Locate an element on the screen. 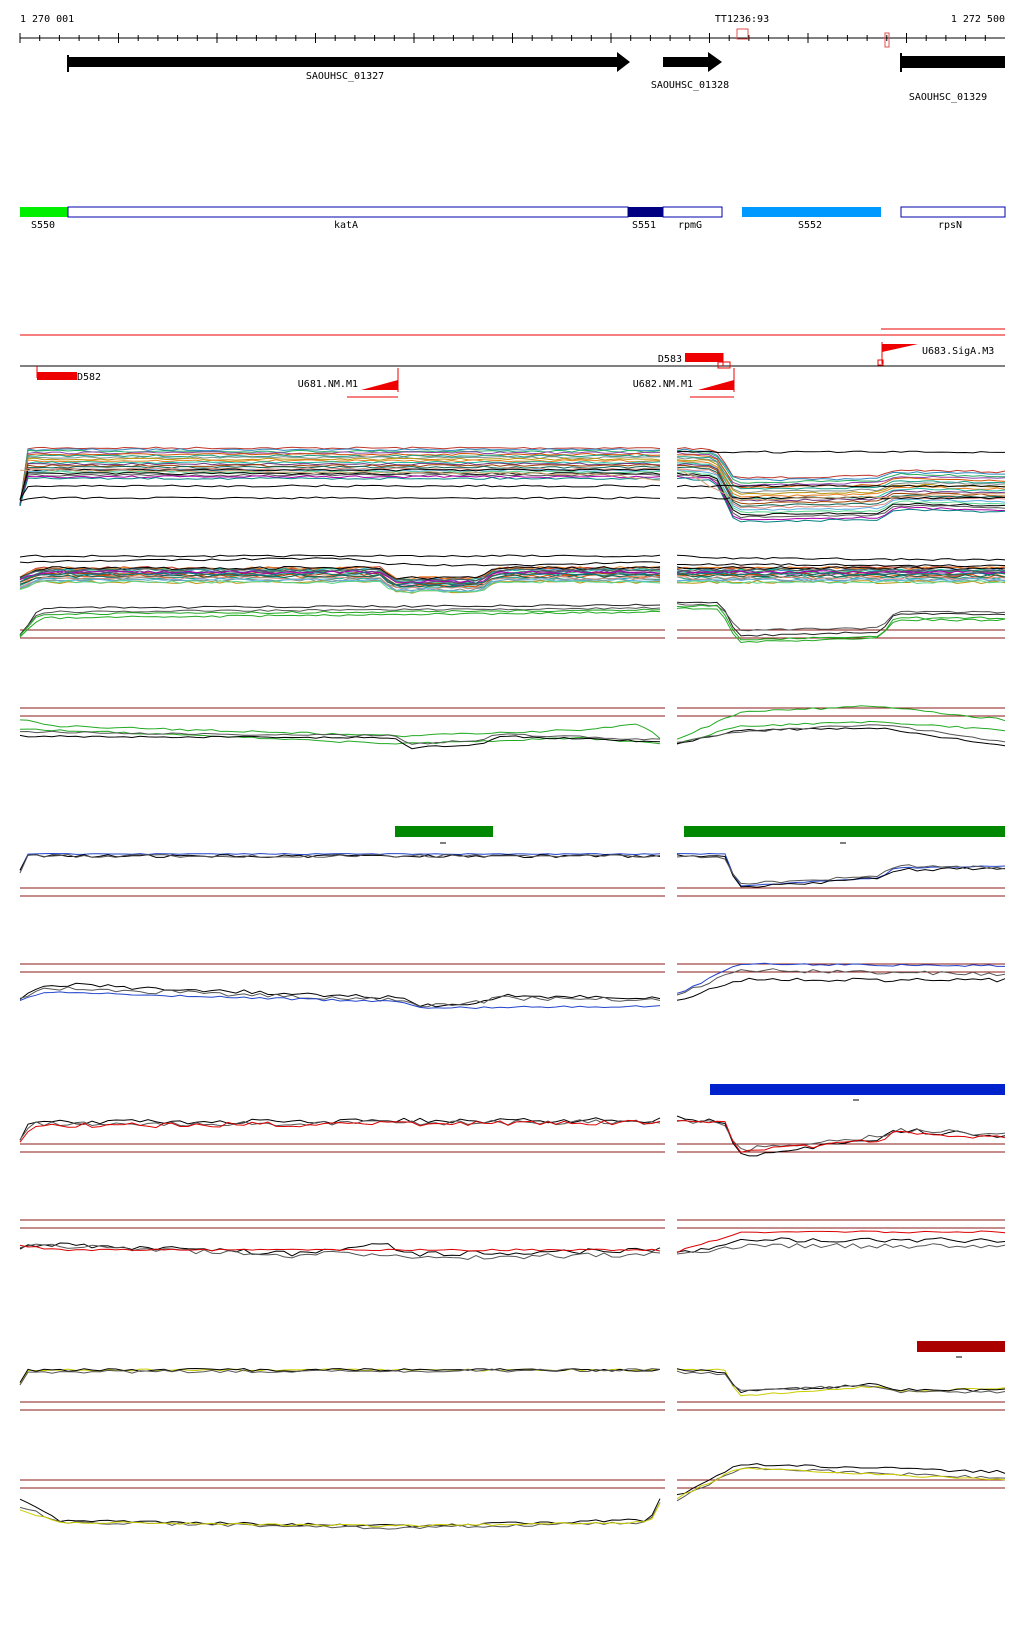 The height and width of the screenshot is (1640, 1024). gene-saouhsc-01328: SAOUHSC_01328 is located at coordinates (690, 71).